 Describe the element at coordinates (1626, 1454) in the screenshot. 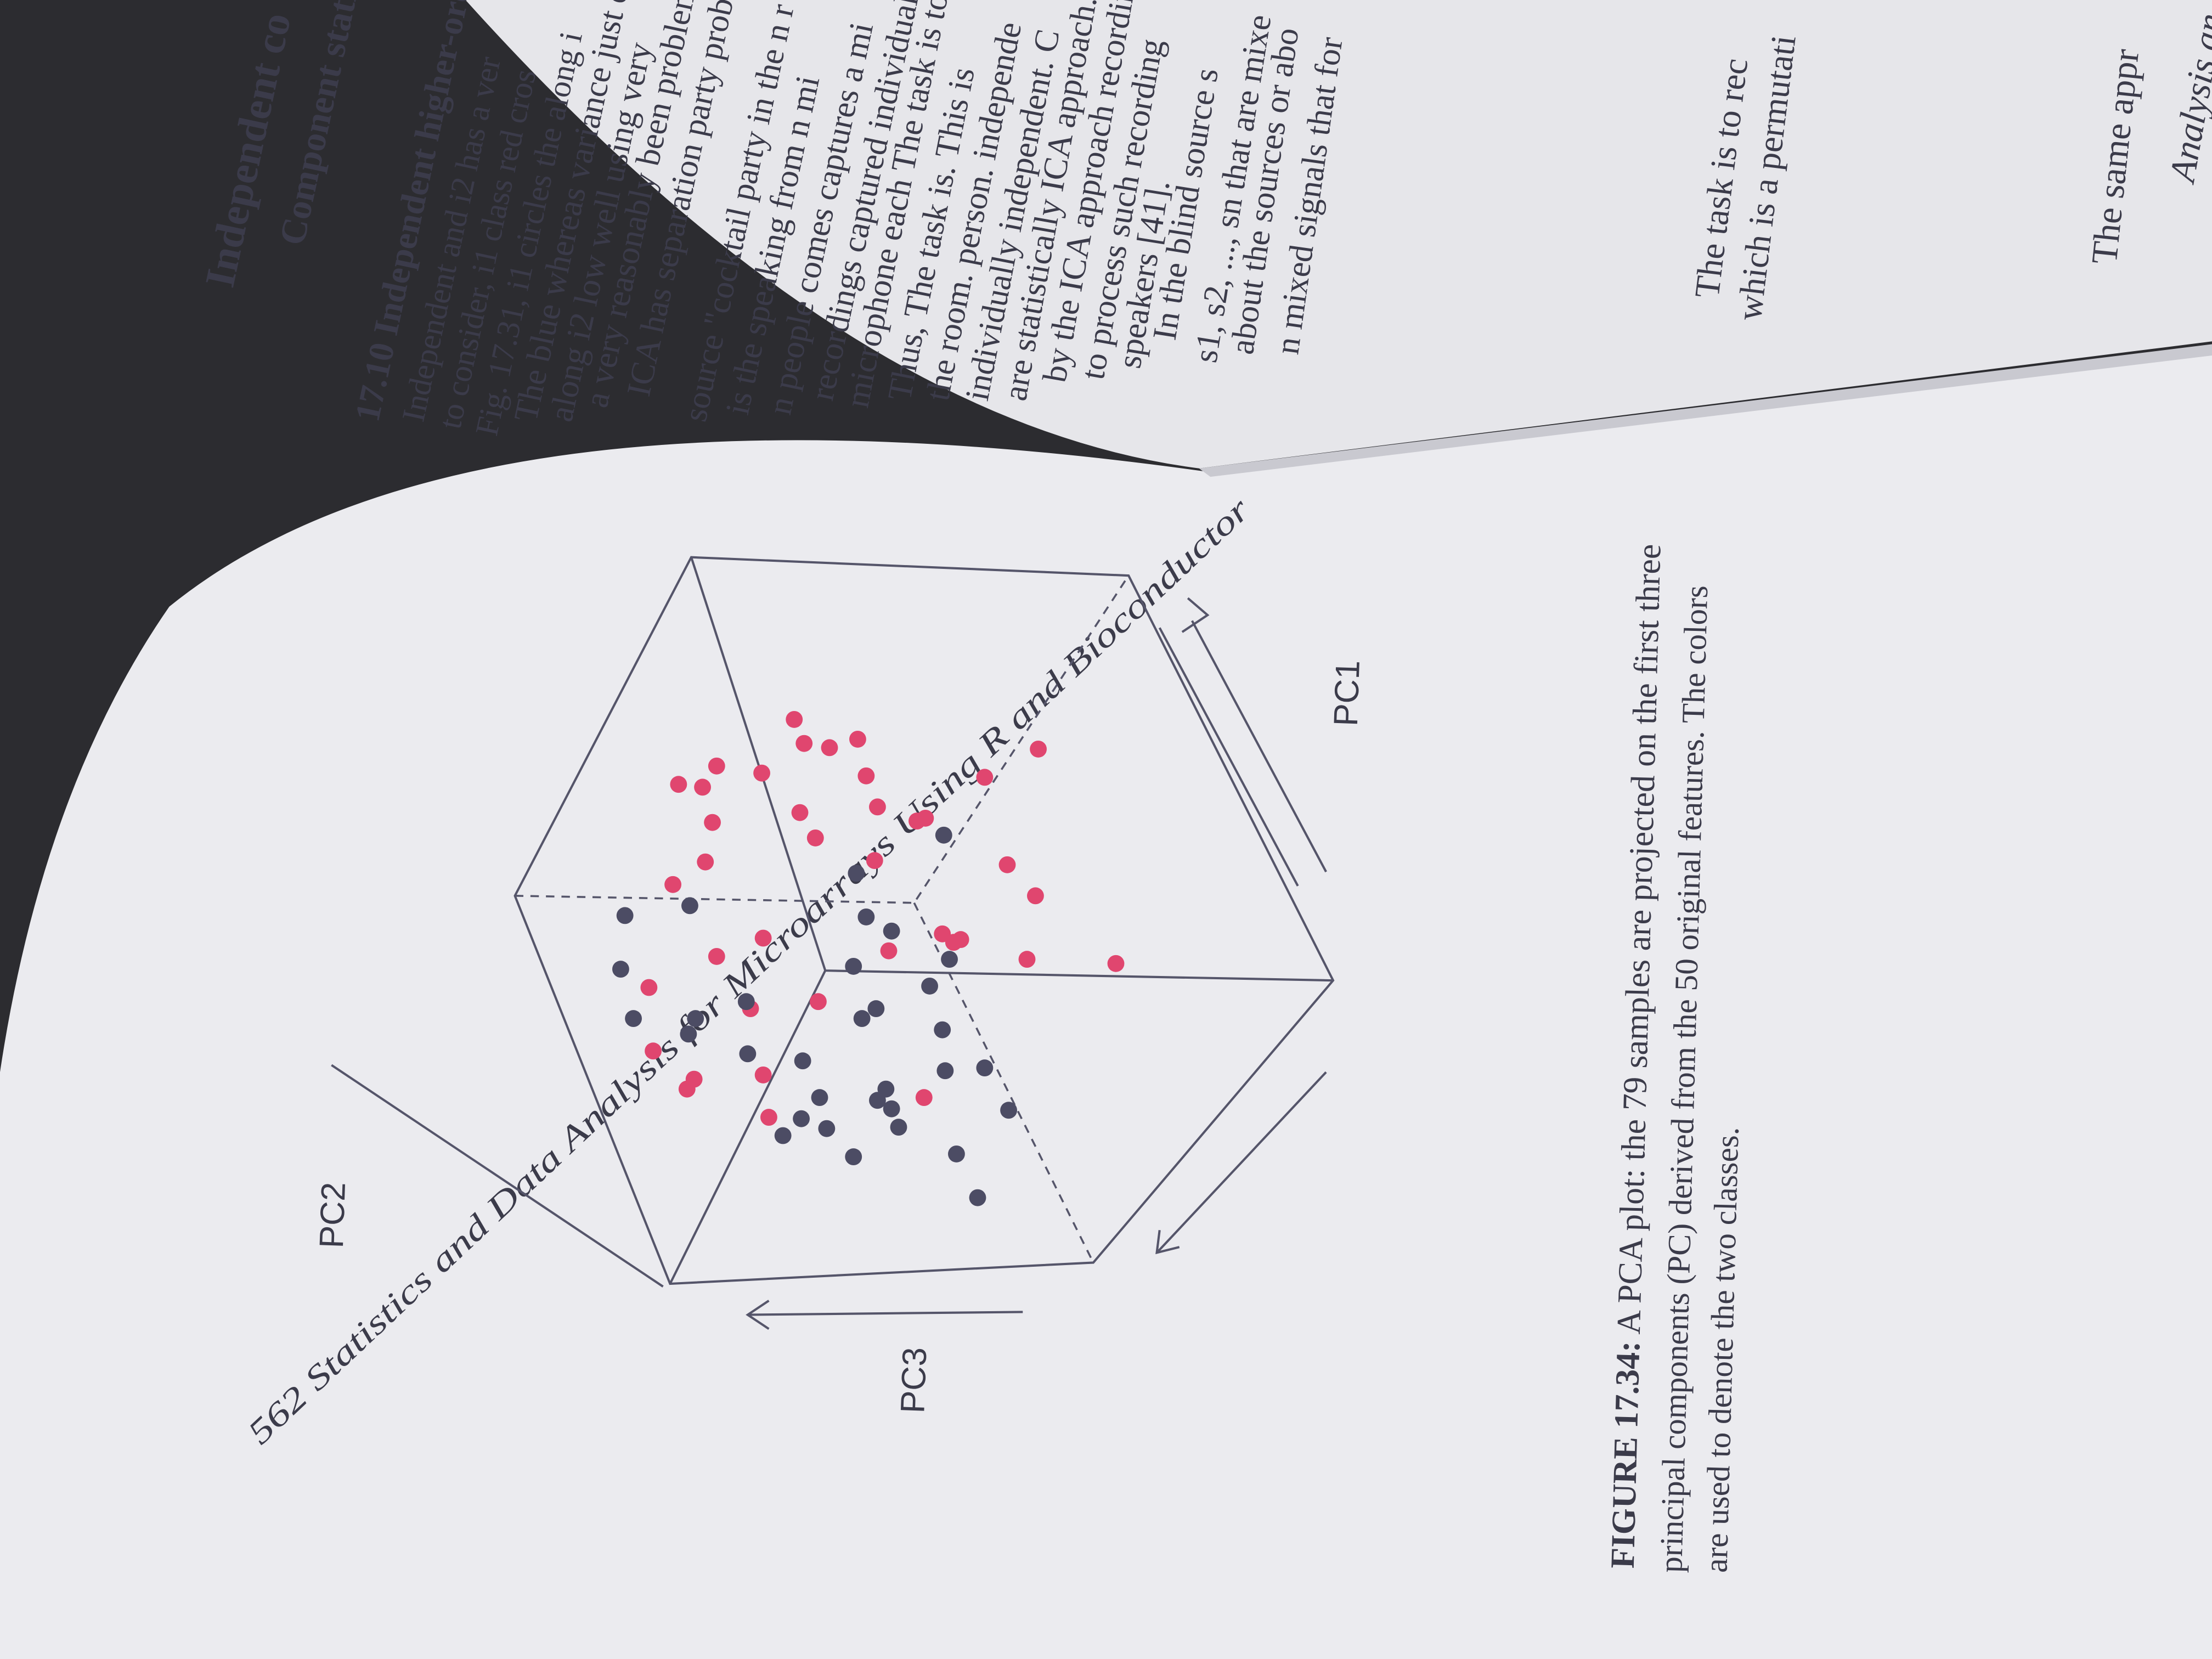

I see `caption-label: FIGURE 17.34:` at that location.